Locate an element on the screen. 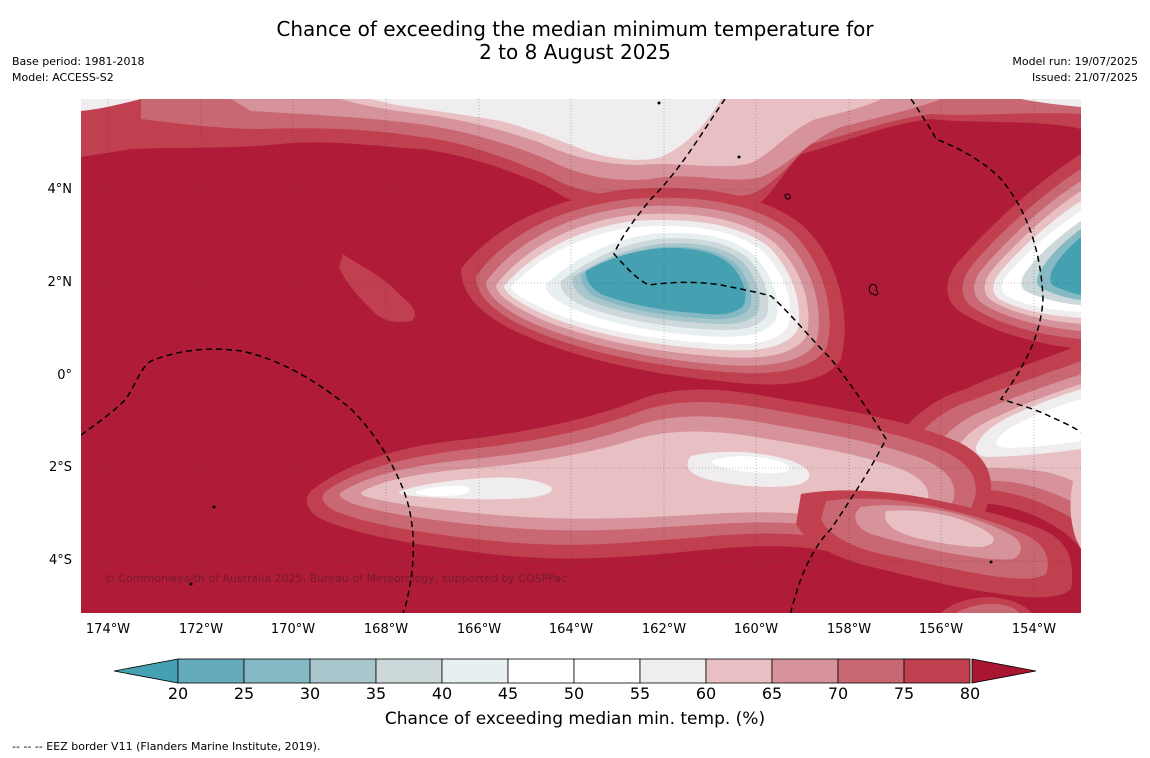 Image resolution: width=1150 pixels, height=758 pixels. colorbar-tick: 40 is located at coordinates (442, 693).